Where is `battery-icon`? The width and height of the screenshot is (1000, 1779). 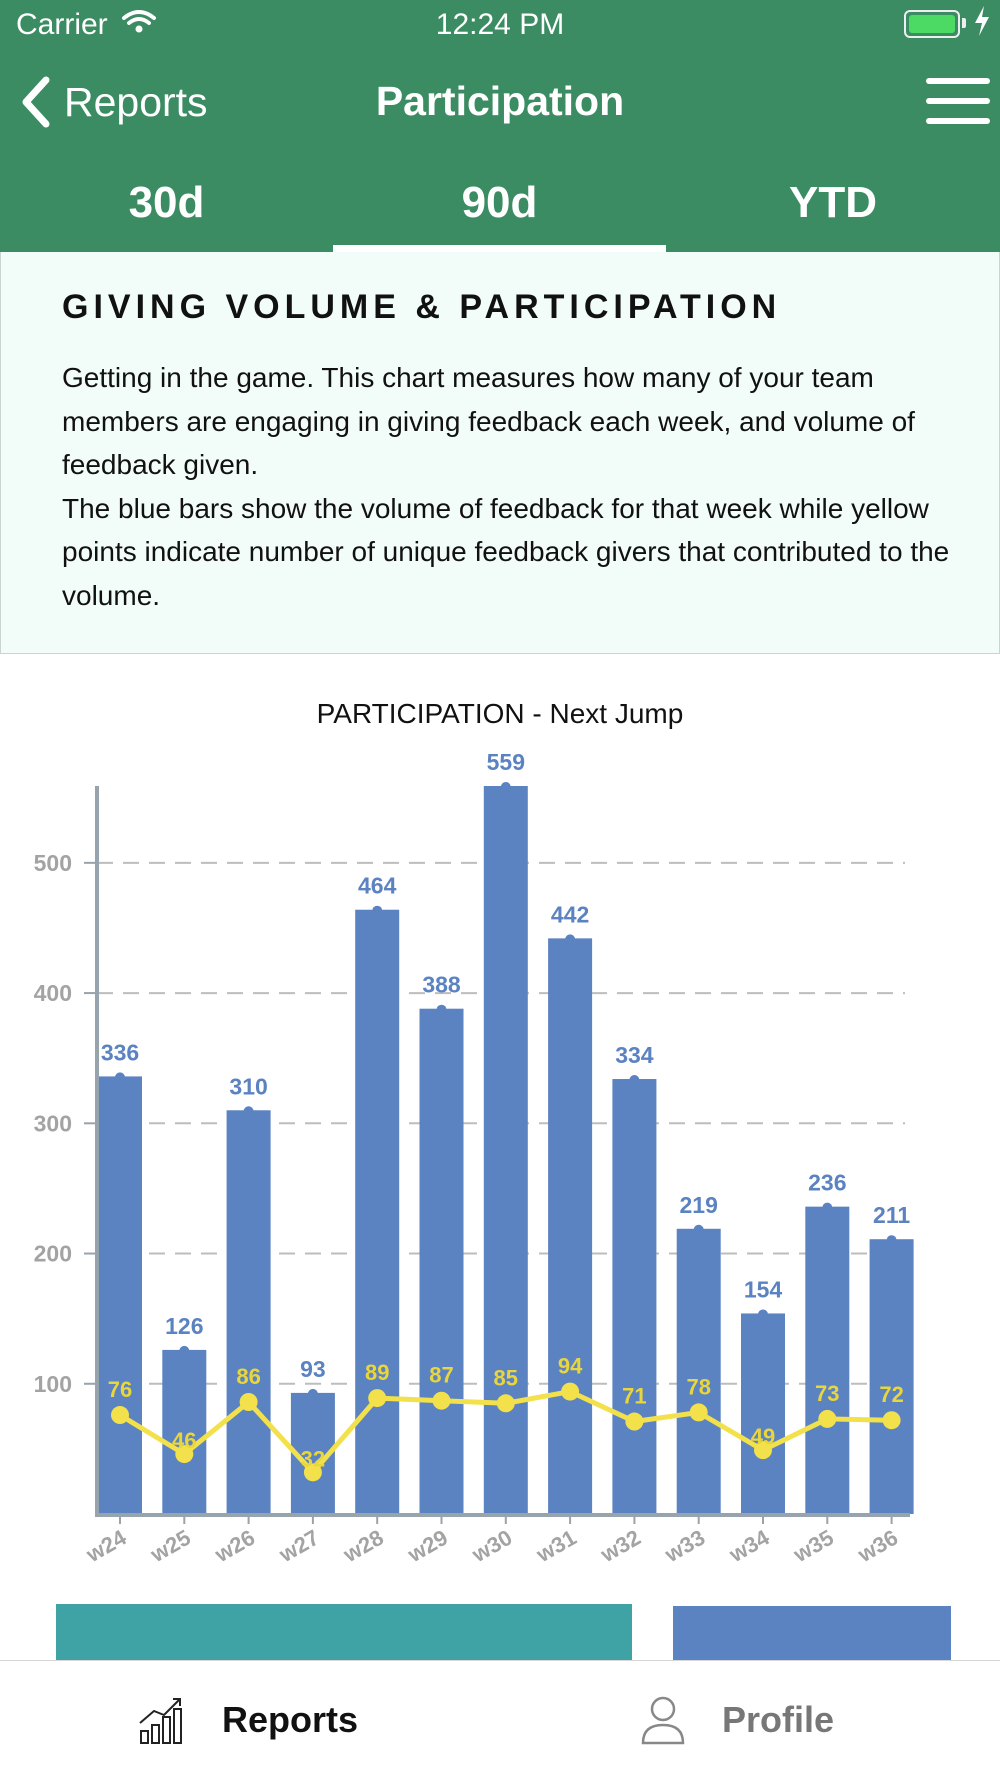 battery-icon is located at coordinates (932, 24).